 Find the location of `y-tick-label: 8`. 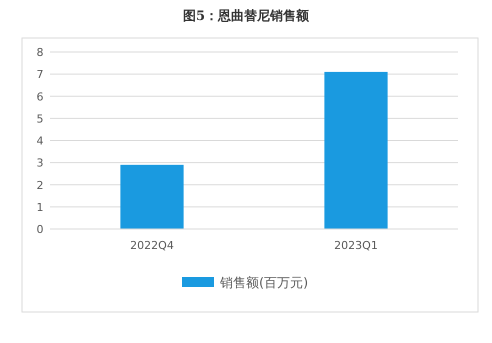

y-tick-label: 8 is located at coordinates (40, 52).